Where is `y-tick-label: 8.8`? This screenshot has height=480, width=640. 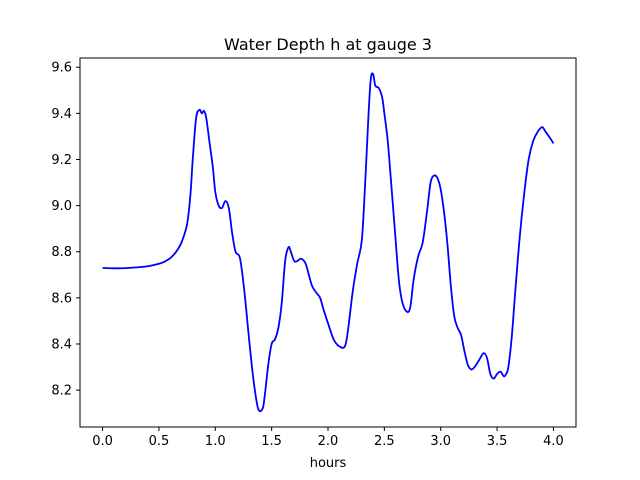 y-tick-label: 8.8 is located at coordinates (61, 252).